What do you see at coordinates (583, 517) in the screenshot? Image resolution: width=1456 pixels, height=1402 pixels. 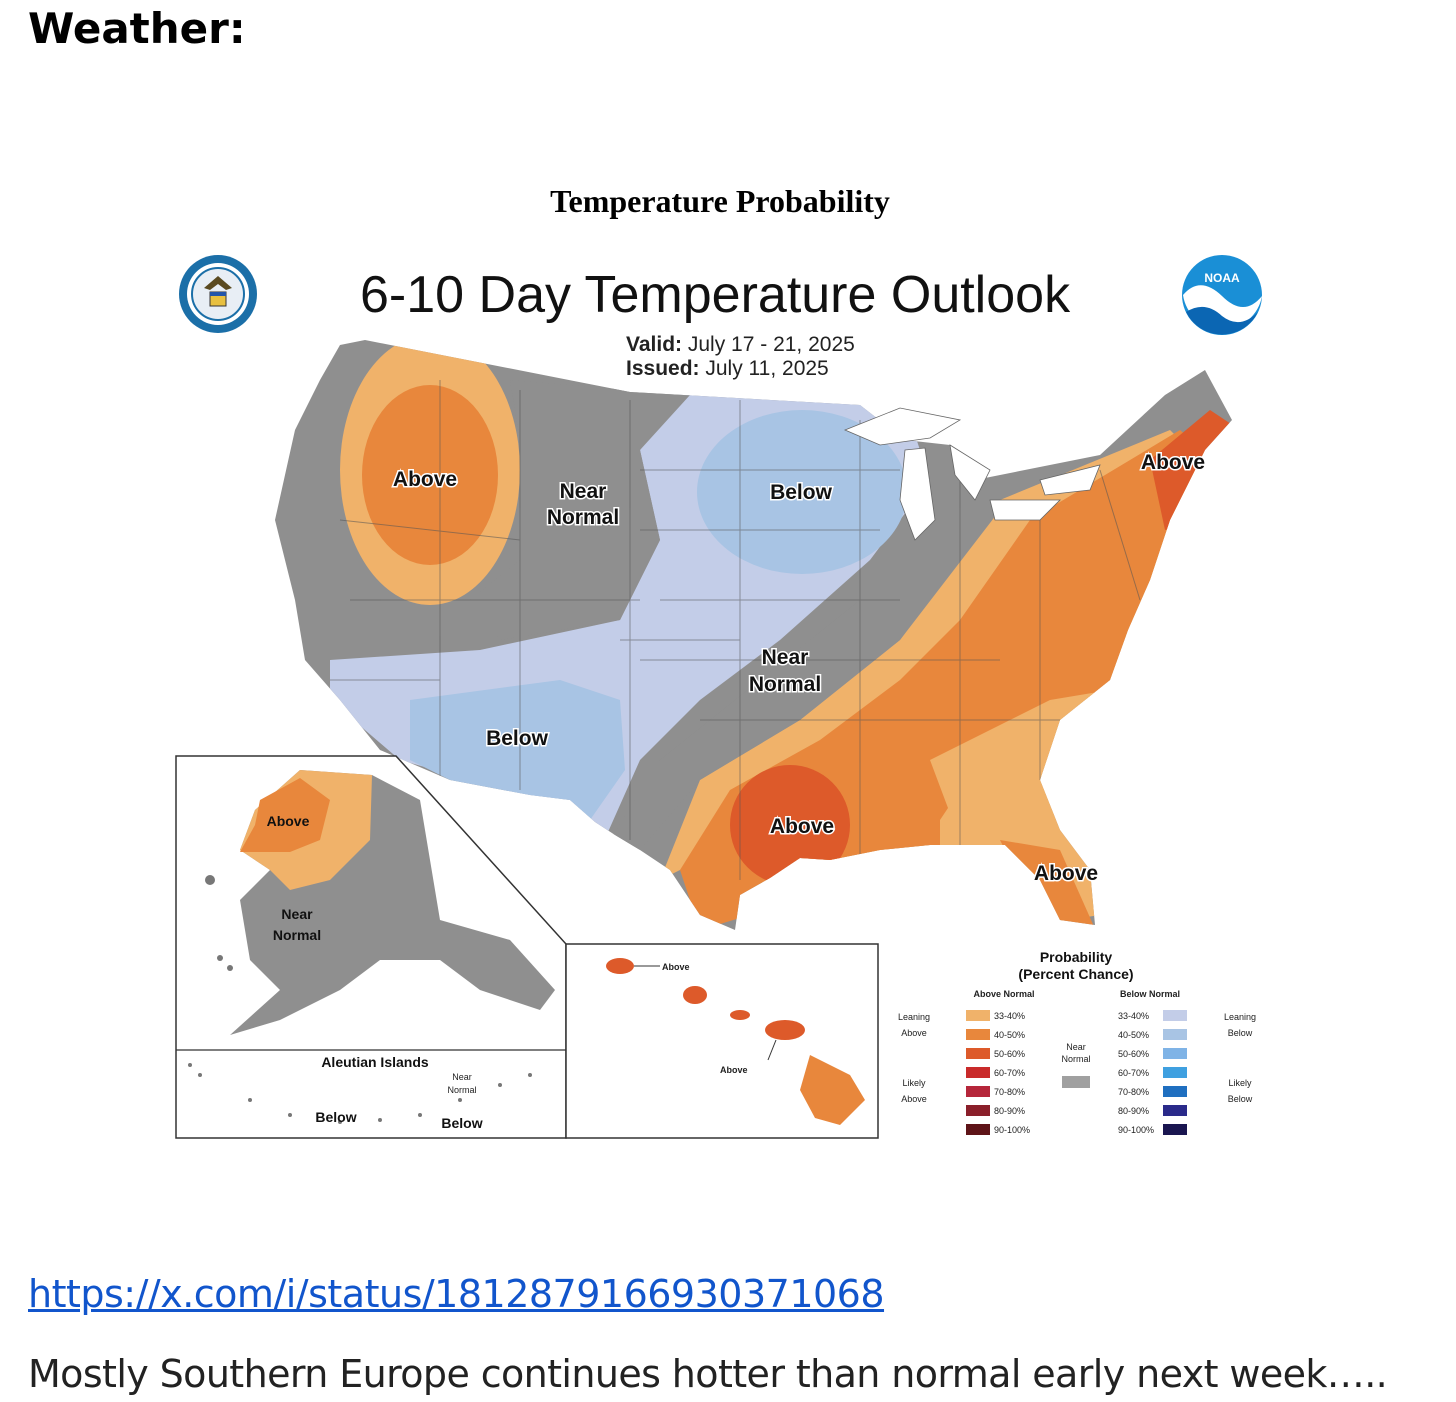 I see `label-northern-plains-2: Normal` at bounding box center [583, 517].